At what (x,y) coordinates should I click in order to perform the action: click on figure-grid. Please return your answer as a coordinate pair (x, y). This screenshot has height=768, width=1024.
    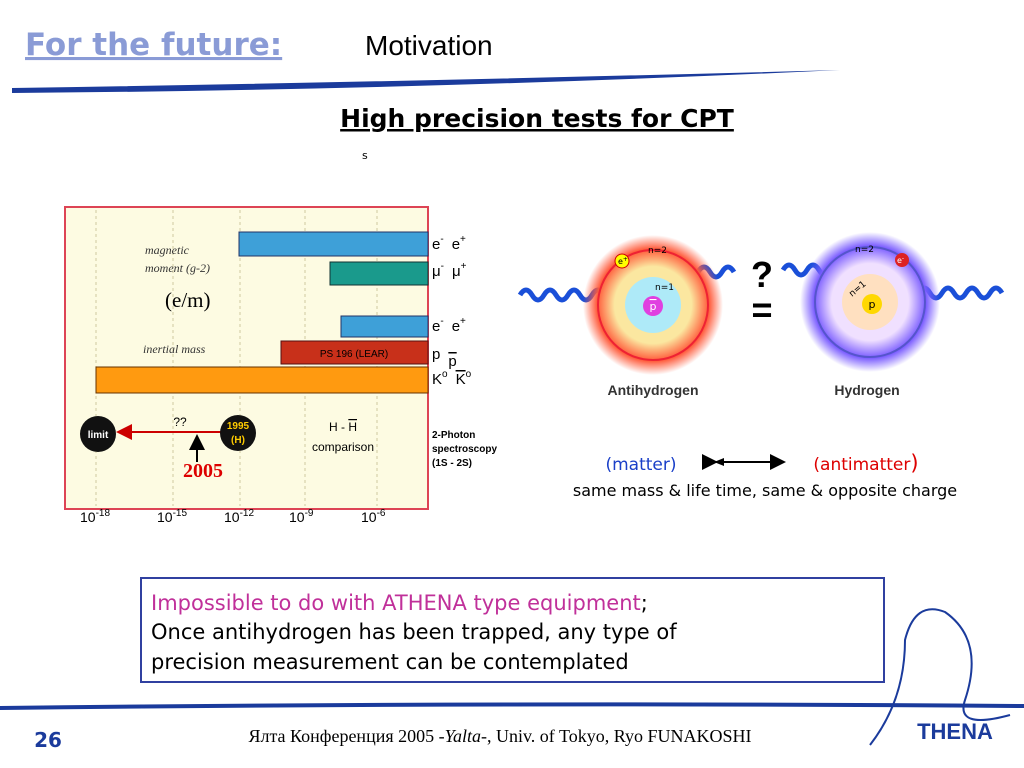
    Looking at the image, I should click on (236, 358).